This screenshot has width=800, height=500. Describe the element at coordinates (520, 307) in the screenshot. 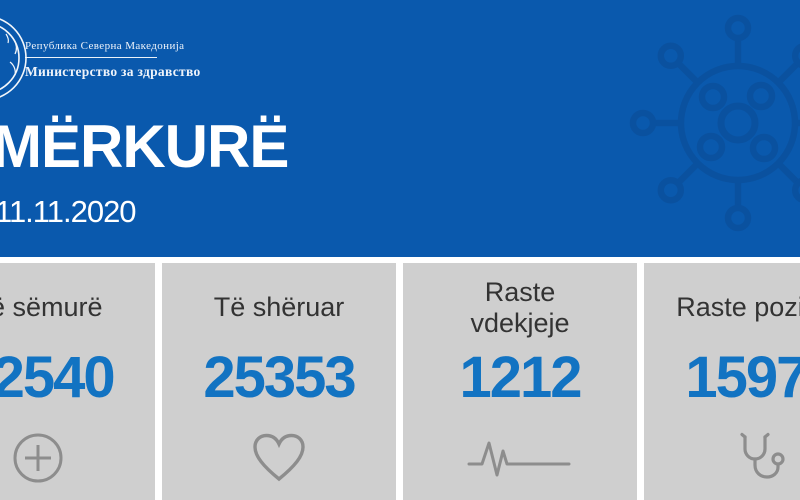

I see `stat-label: Raste vdekjeje` at that location.